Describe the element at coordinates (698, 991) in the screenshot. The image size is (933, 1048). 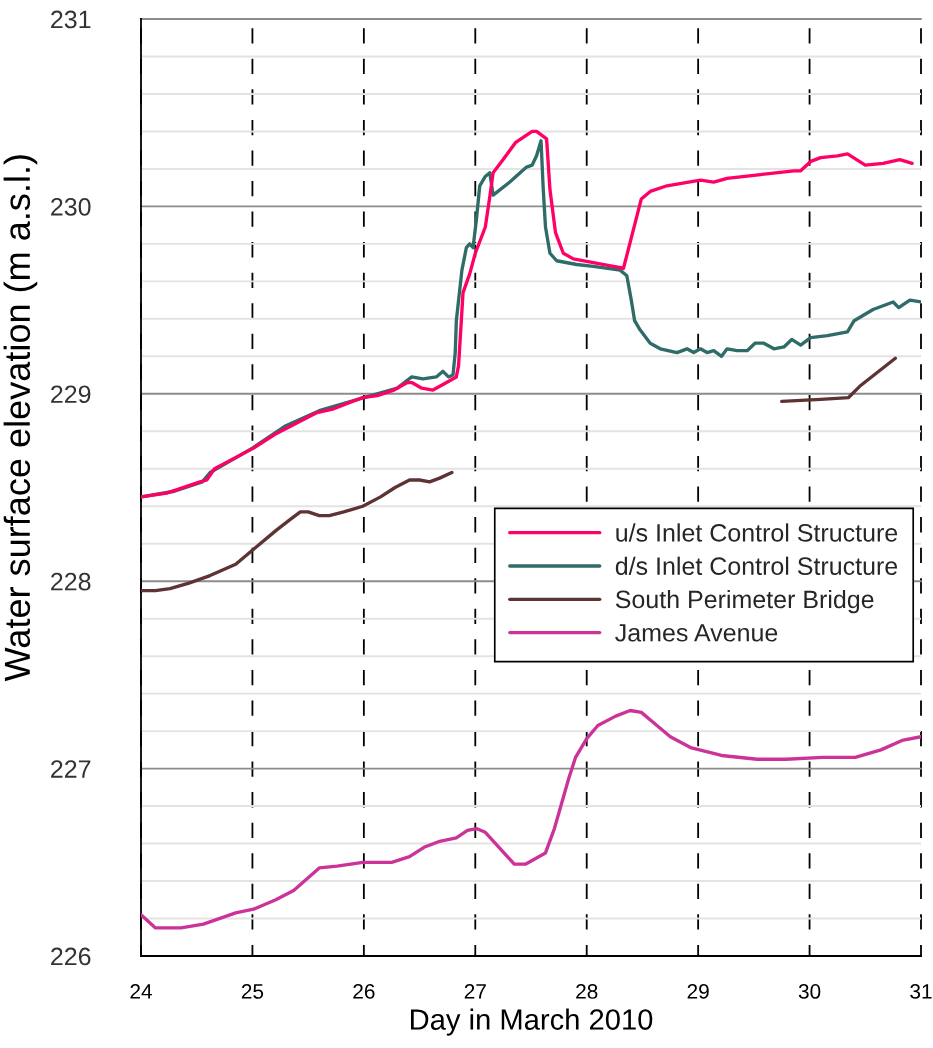
I see `x-tick-label: 29` at that location.